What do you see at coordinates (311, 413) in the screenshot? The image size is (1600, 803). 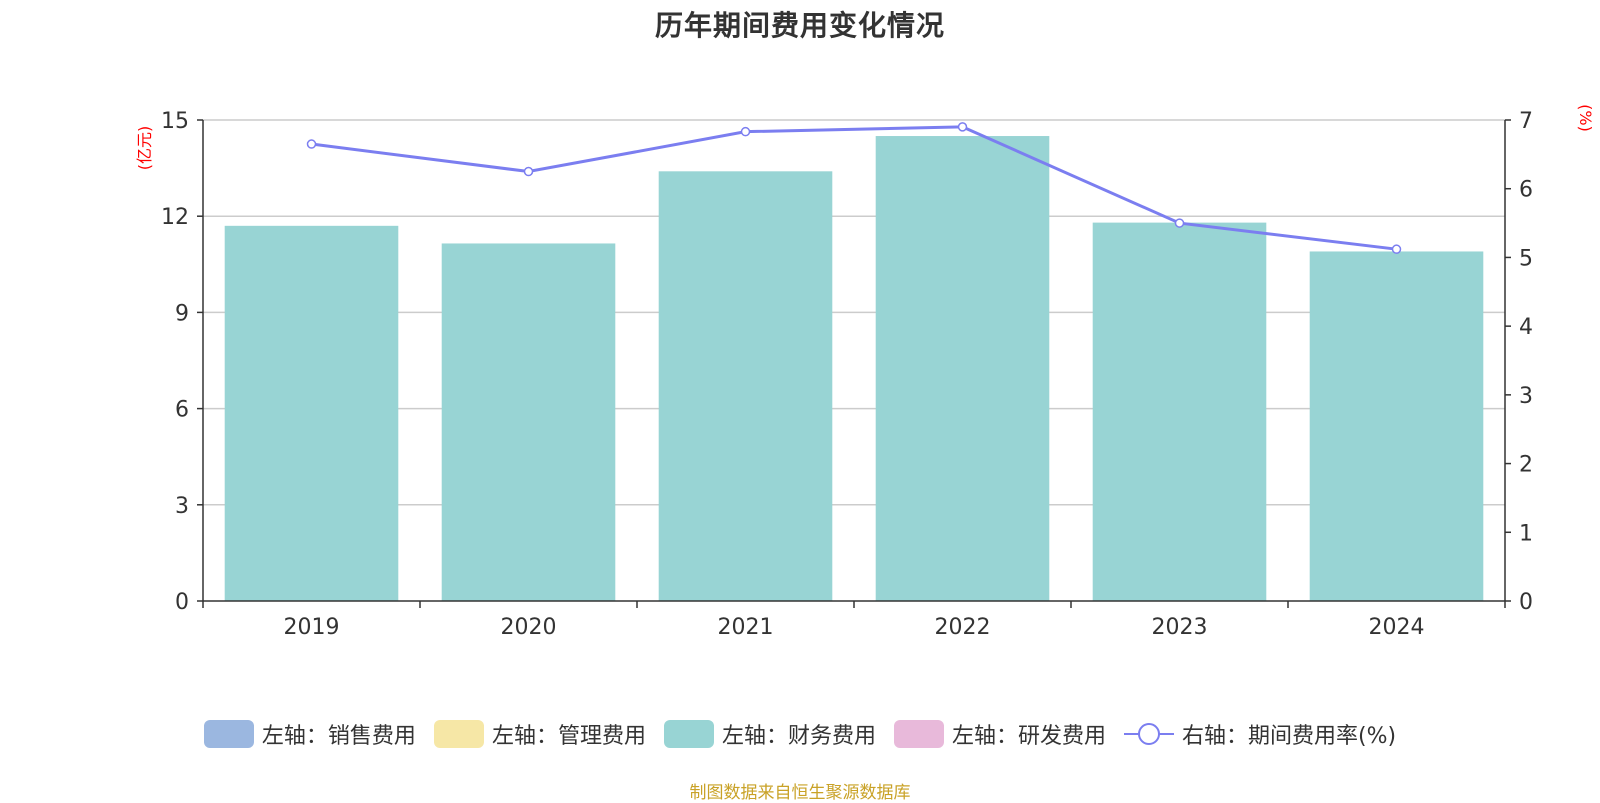 I see `bar-2019` at bounding box center [311, 413].